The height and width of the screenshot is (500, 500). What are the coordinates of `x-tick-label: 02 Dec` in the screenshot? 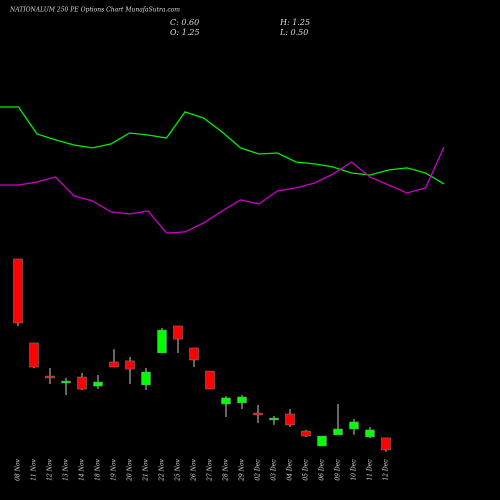 It's located at (258, 470).